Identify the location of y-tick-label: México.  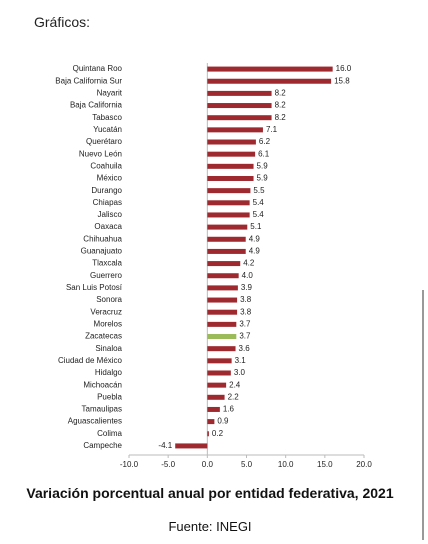
(110, 178).